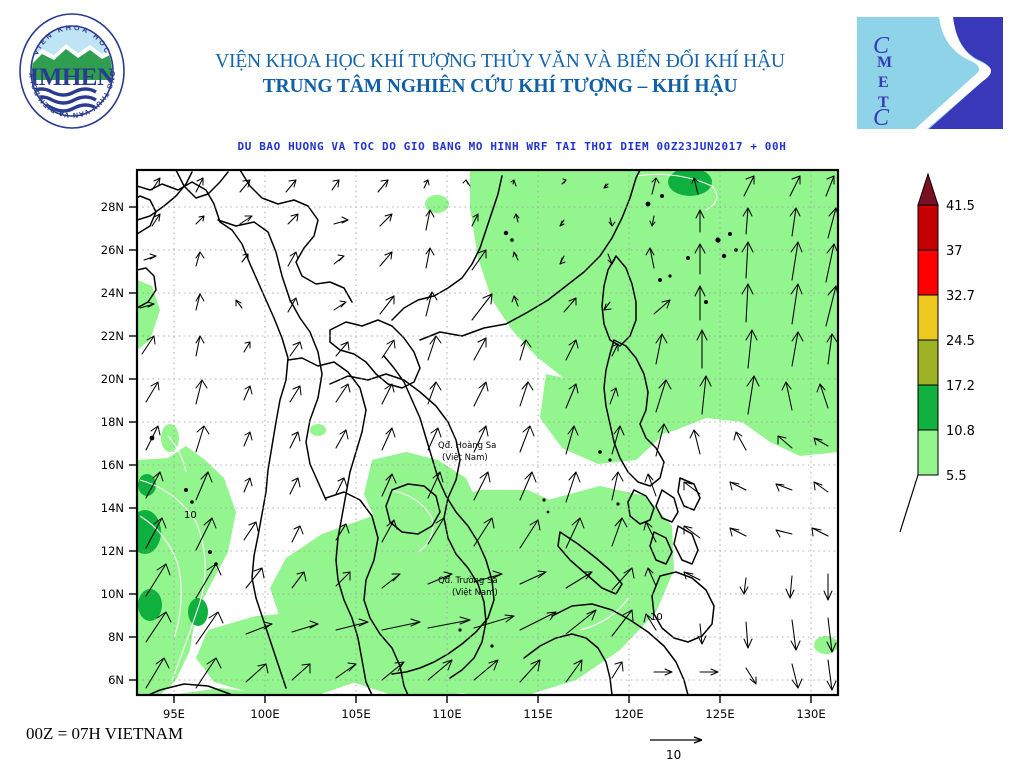 This screenshot has width=1024, height=771. Describe the element at coordinates (710, 749) in the screenshot. I see `wind-vector-scale-key: 10` at that location.